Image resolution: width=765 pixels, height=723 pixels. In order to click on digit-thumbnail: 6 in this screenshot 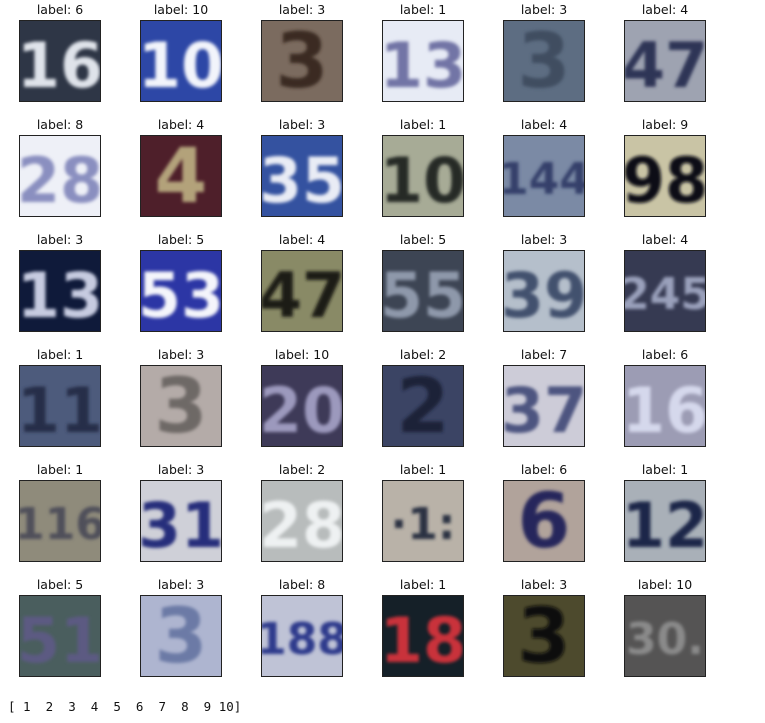, I will do `click(544, 521)`.